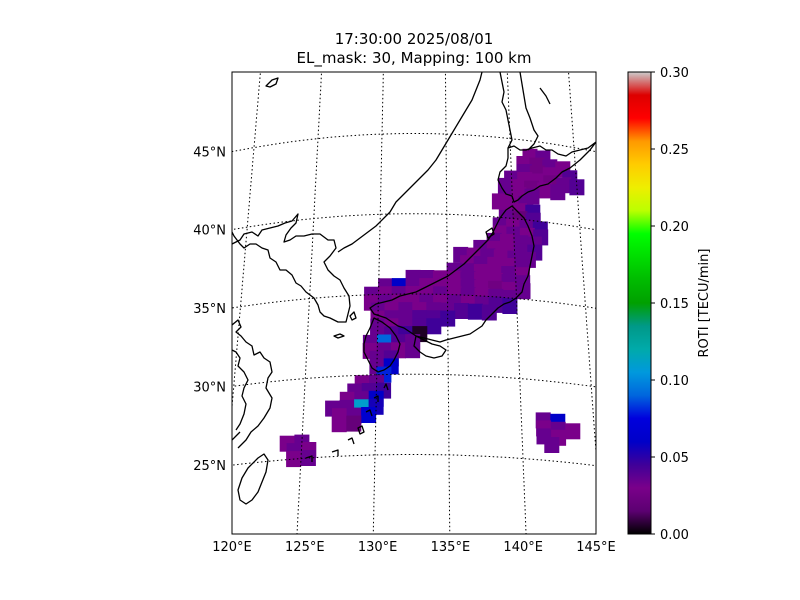  Describe the element at coordinates (674, 458) in the screenshot. I see `colorbar-label-0.05: 0.05` at that location.